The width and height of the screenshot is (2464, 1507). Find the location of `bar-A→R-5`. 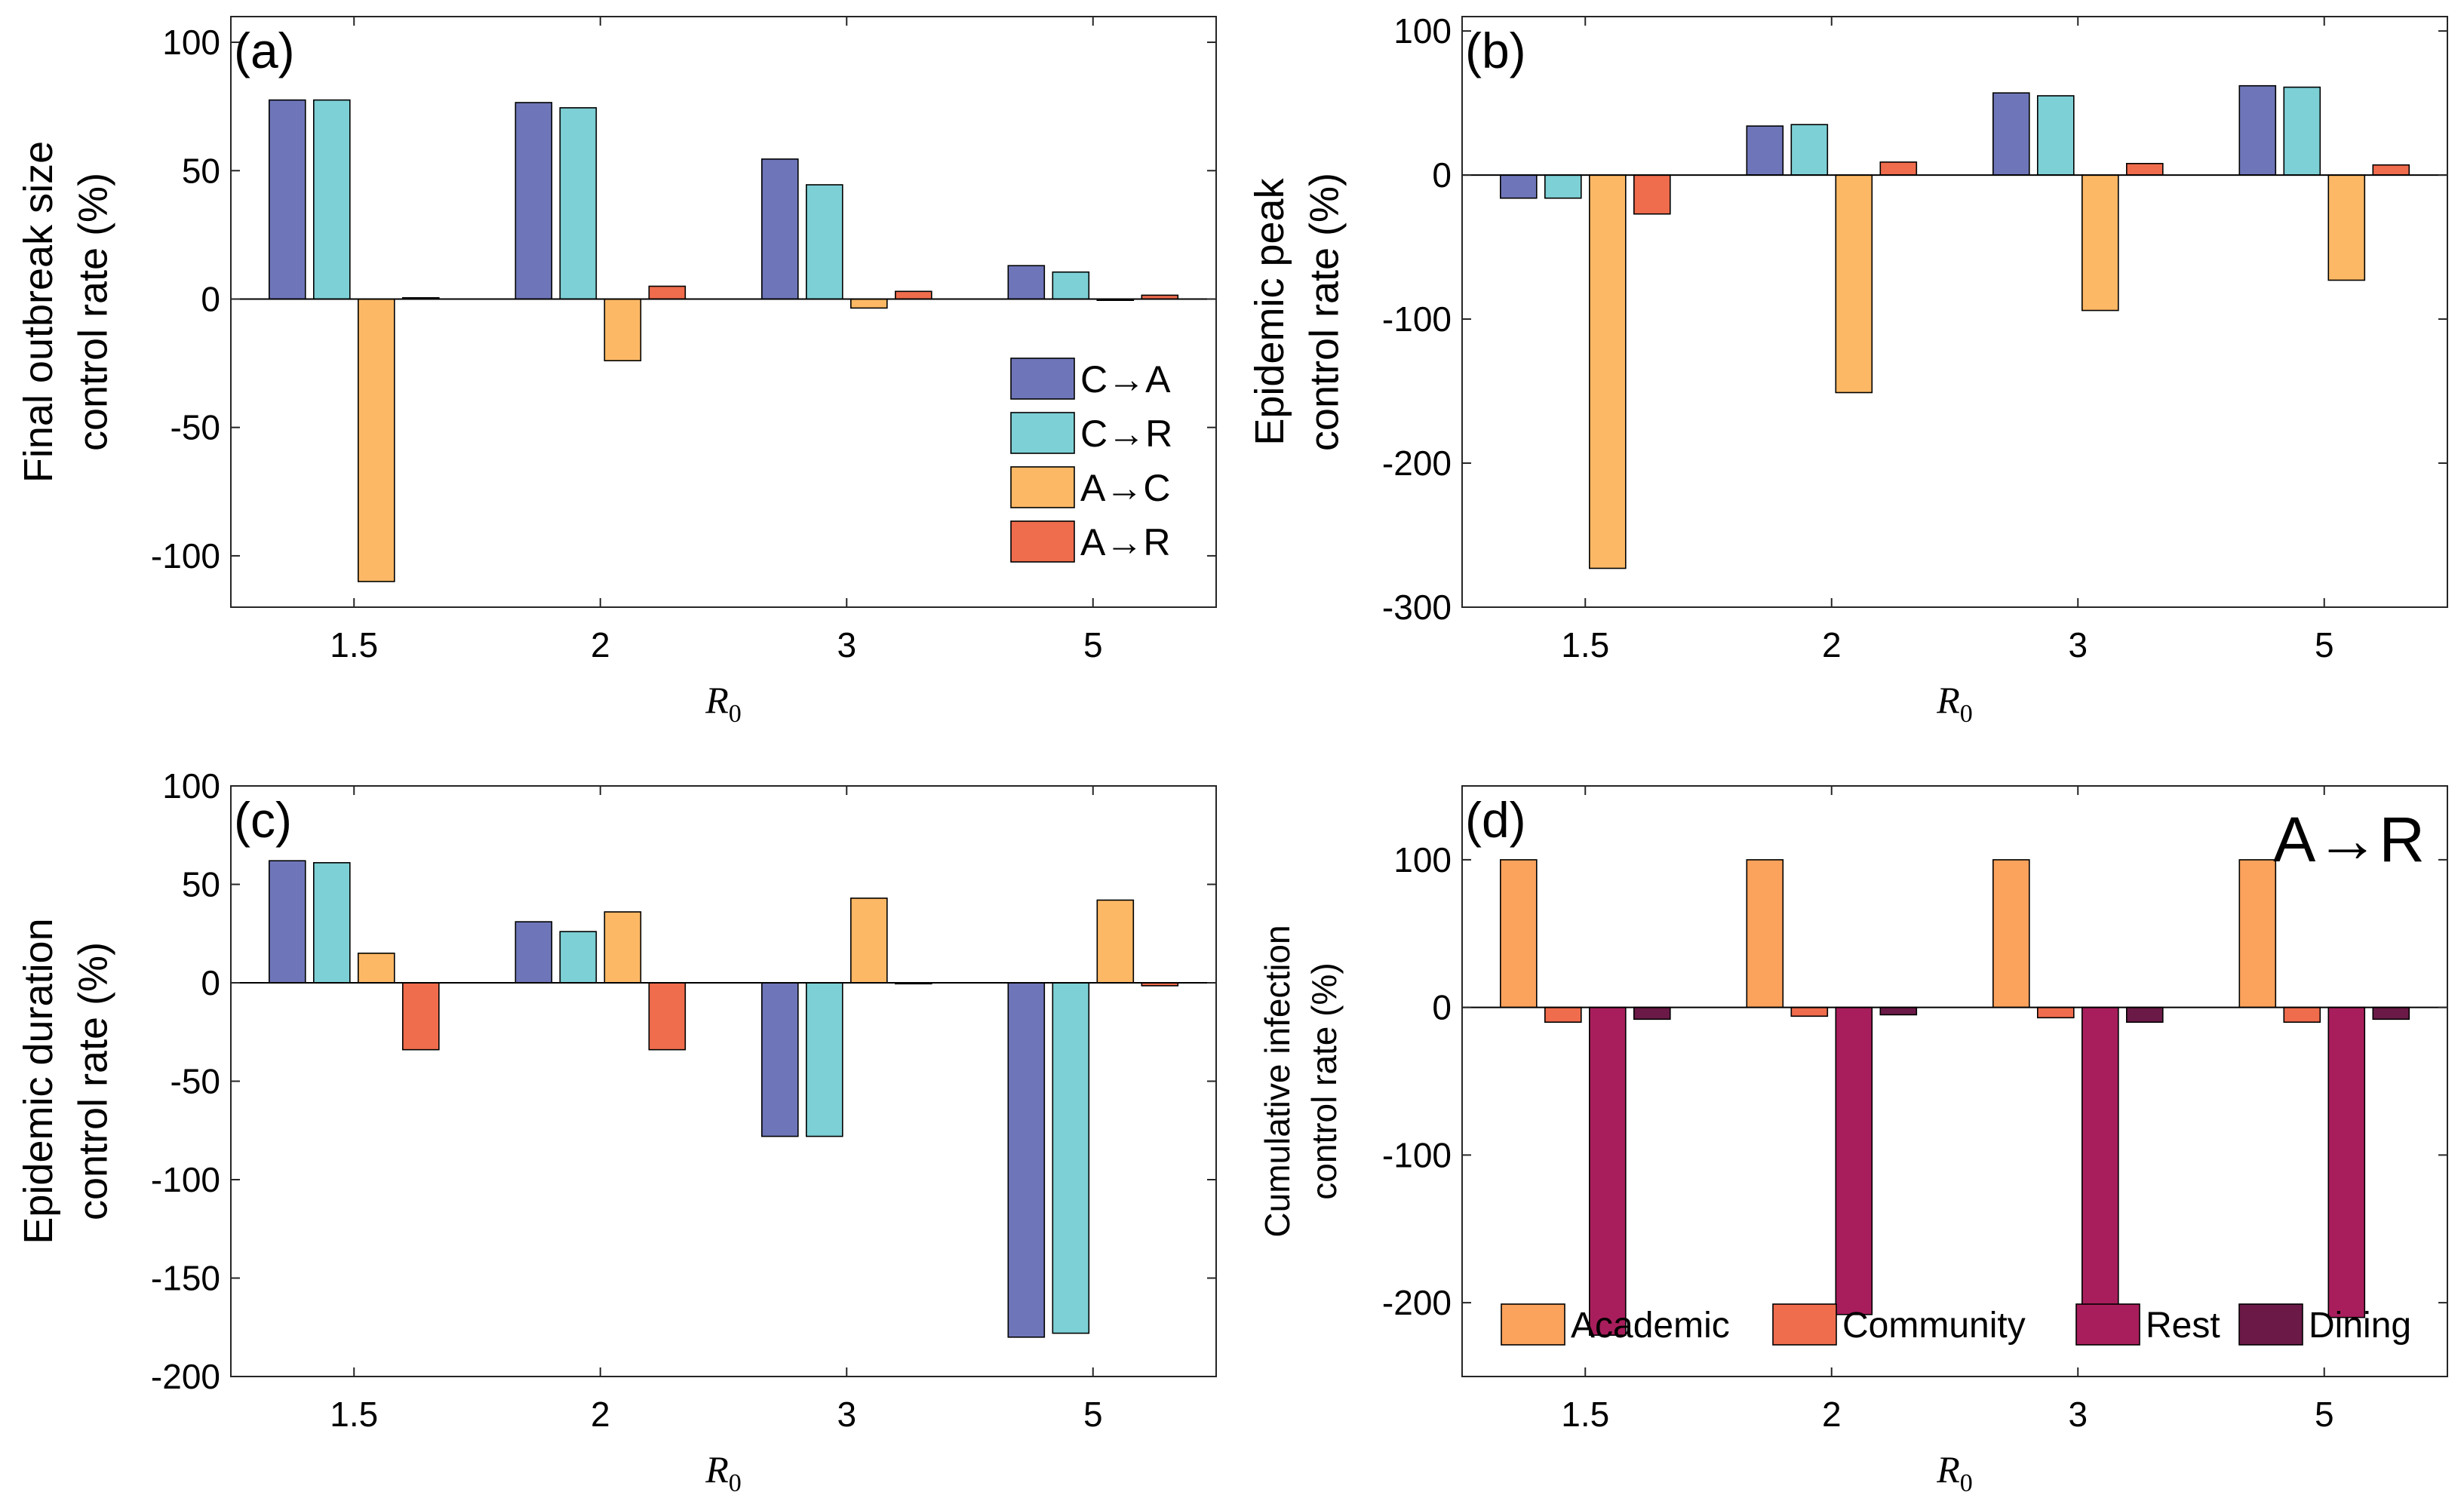

bar-A→R-5 is located at coordinates (2391, 170).